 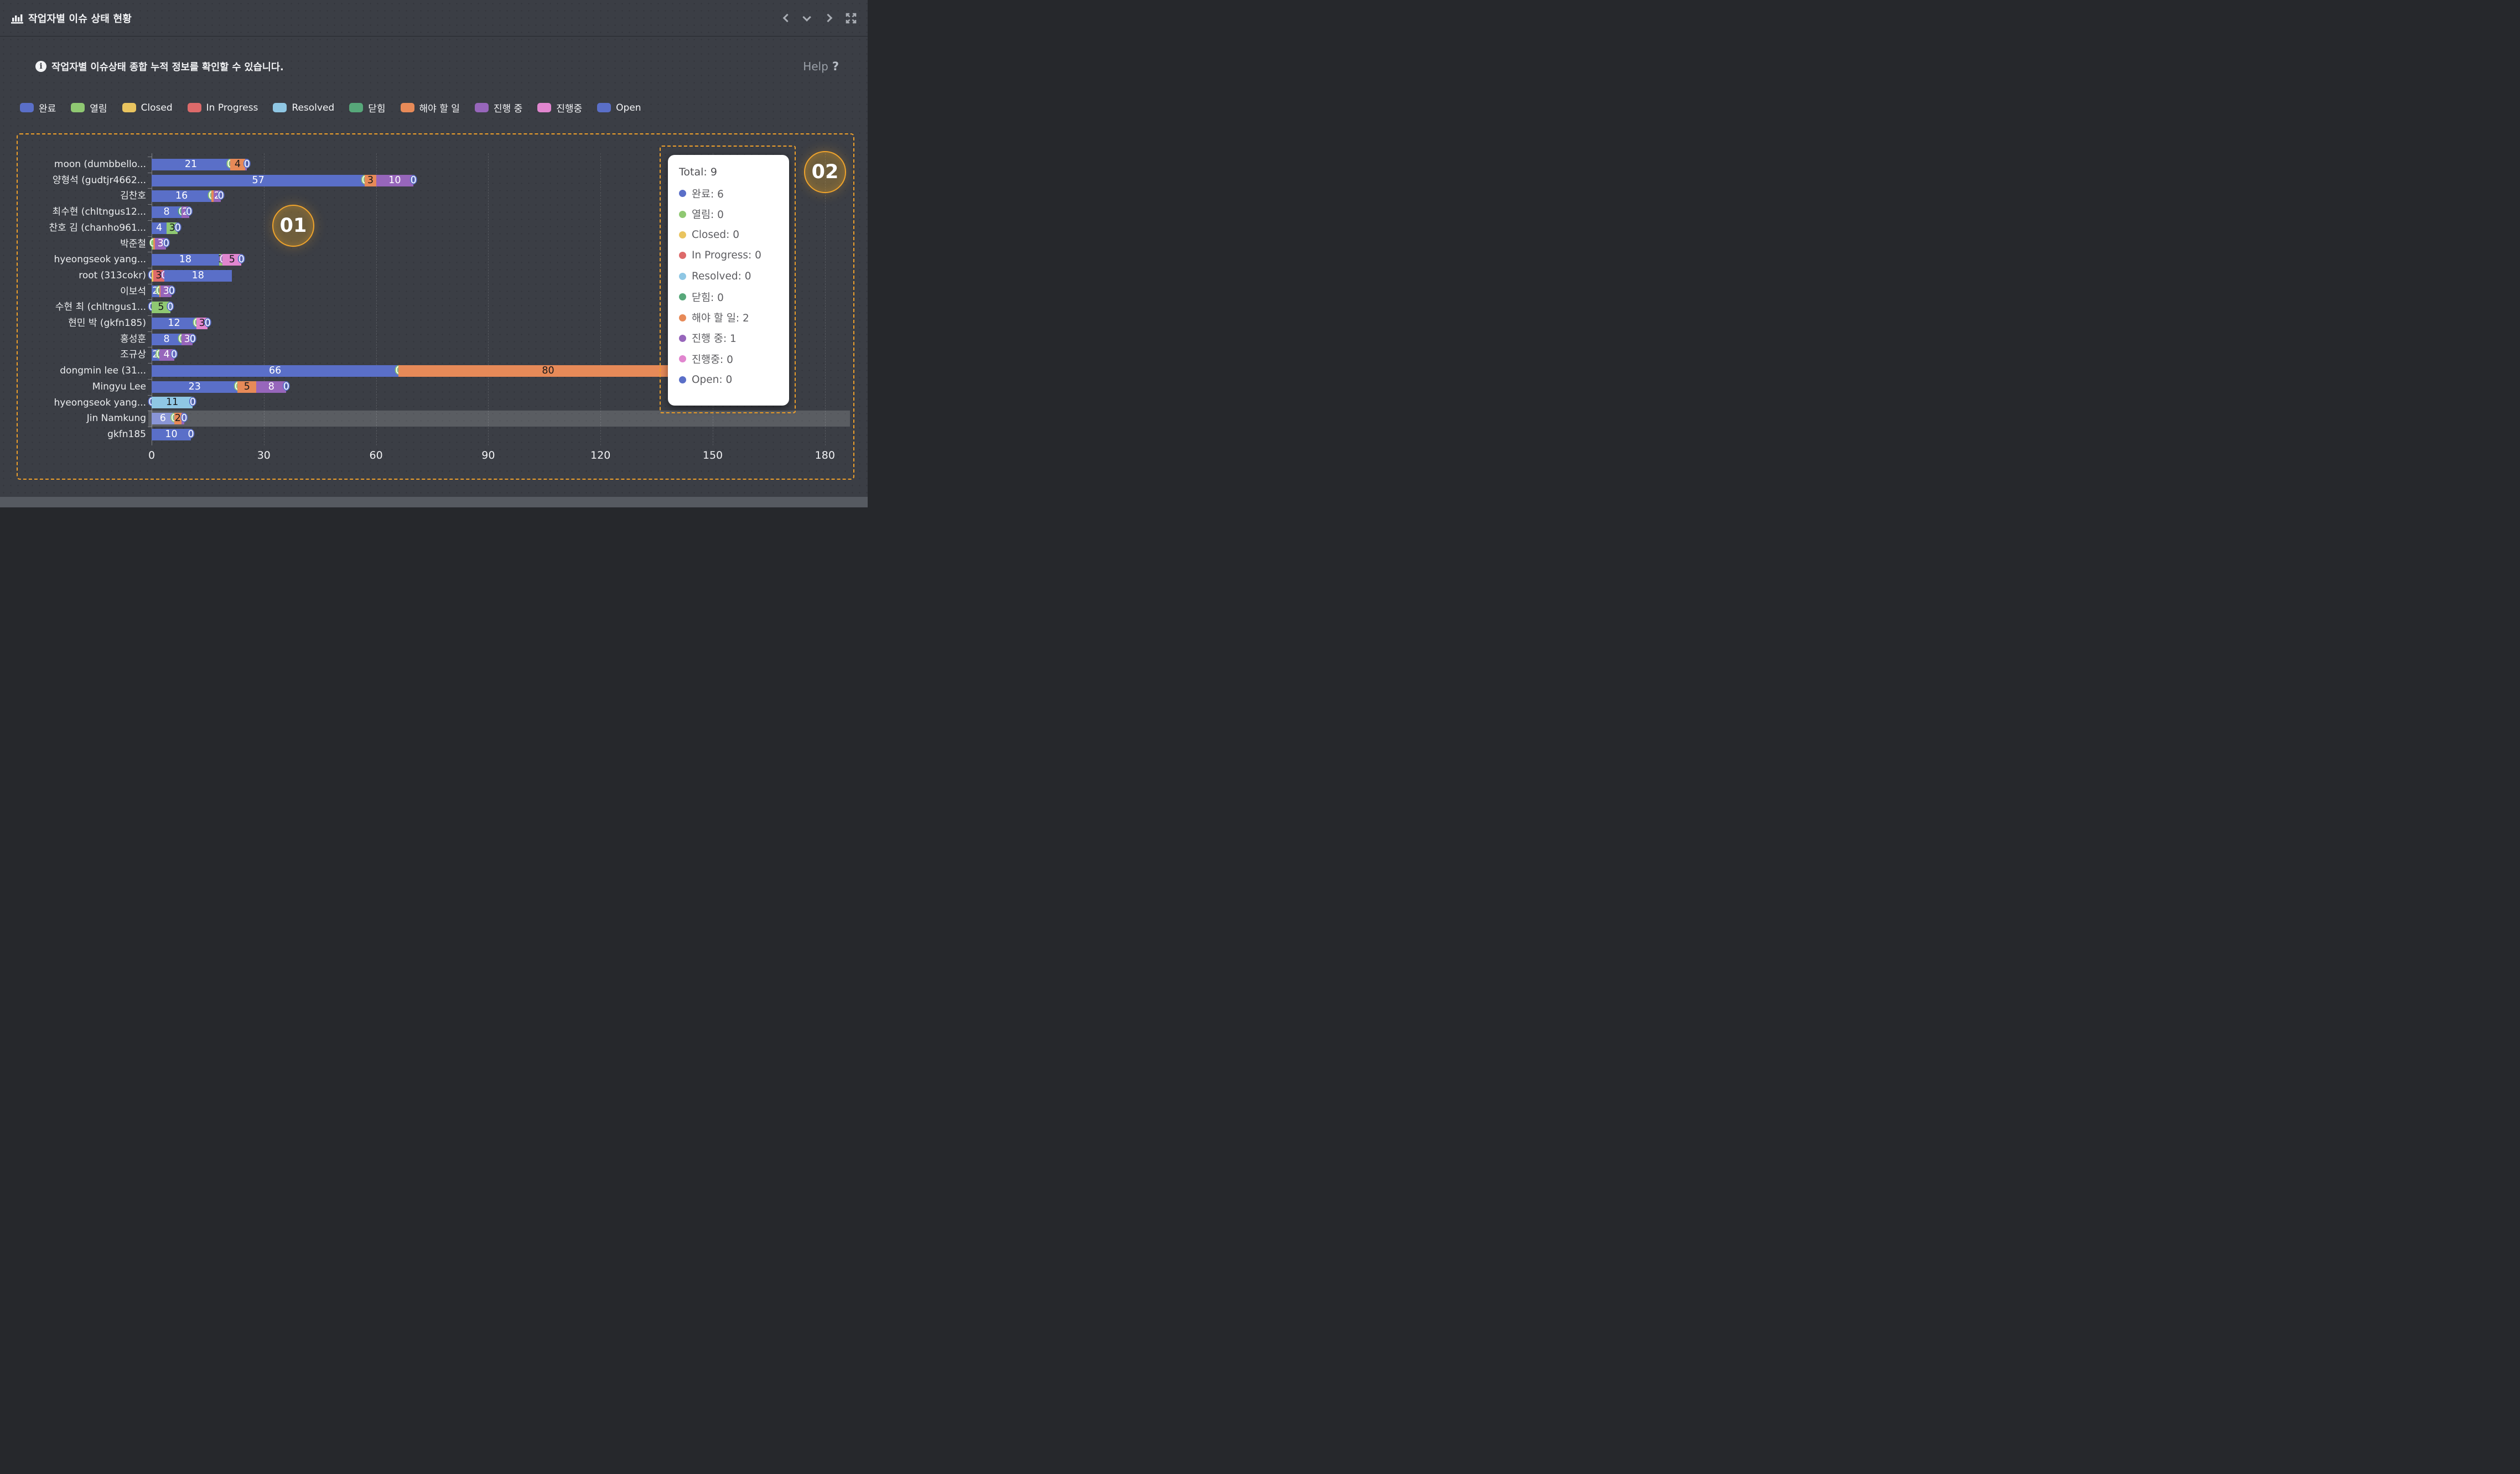 I want to click on bar-row: 230580, so click(x=221, y=387).